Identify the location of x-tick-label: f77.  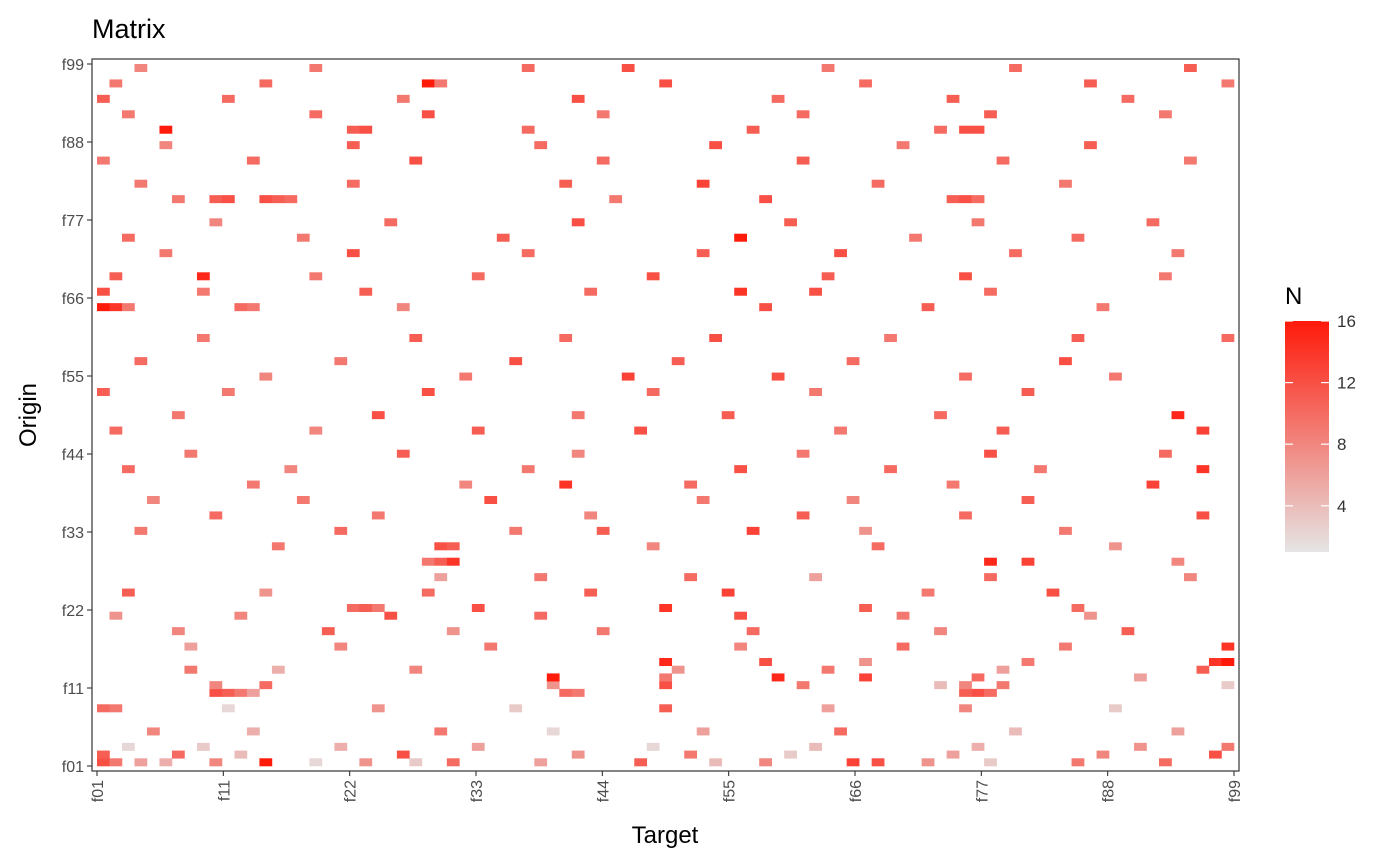
(982, 791).